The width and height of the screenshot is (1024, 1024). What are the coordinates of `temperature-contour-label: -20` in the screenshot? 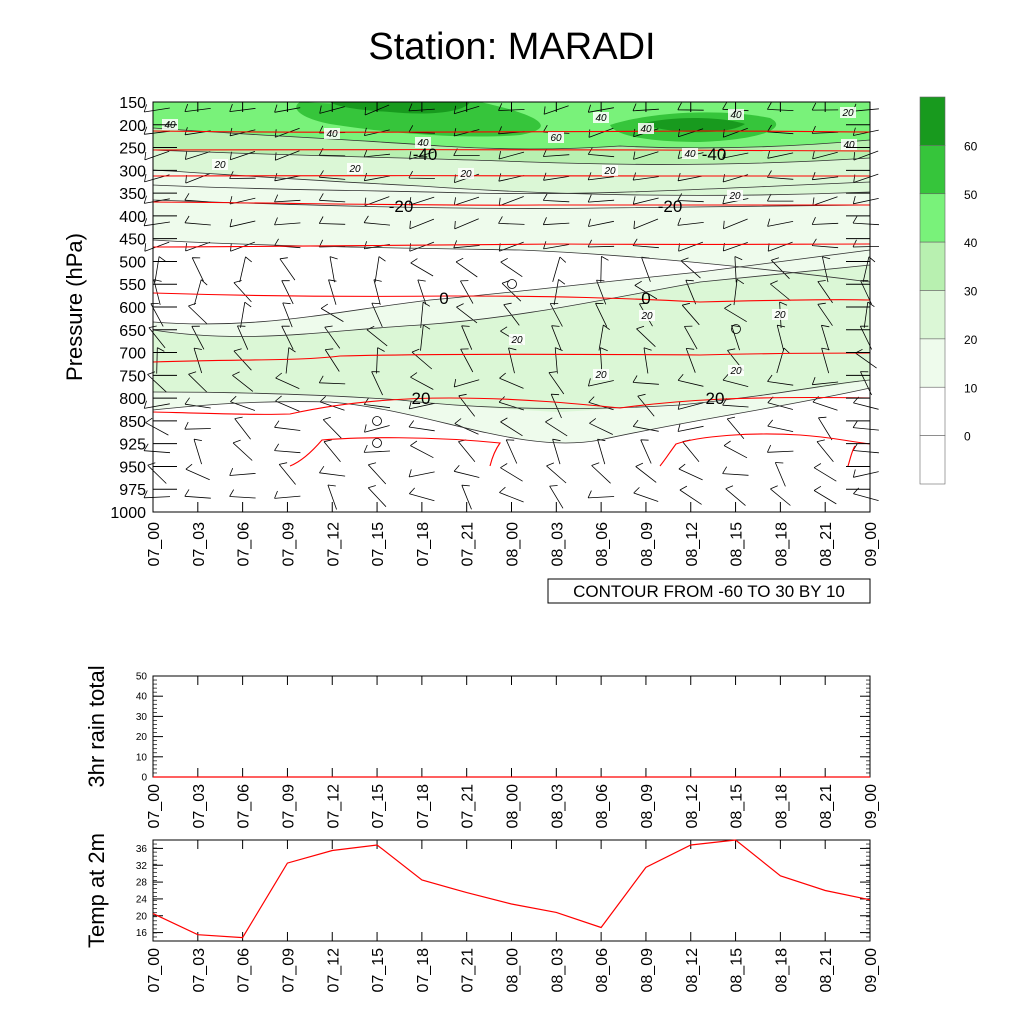 It's located at (670, 206).